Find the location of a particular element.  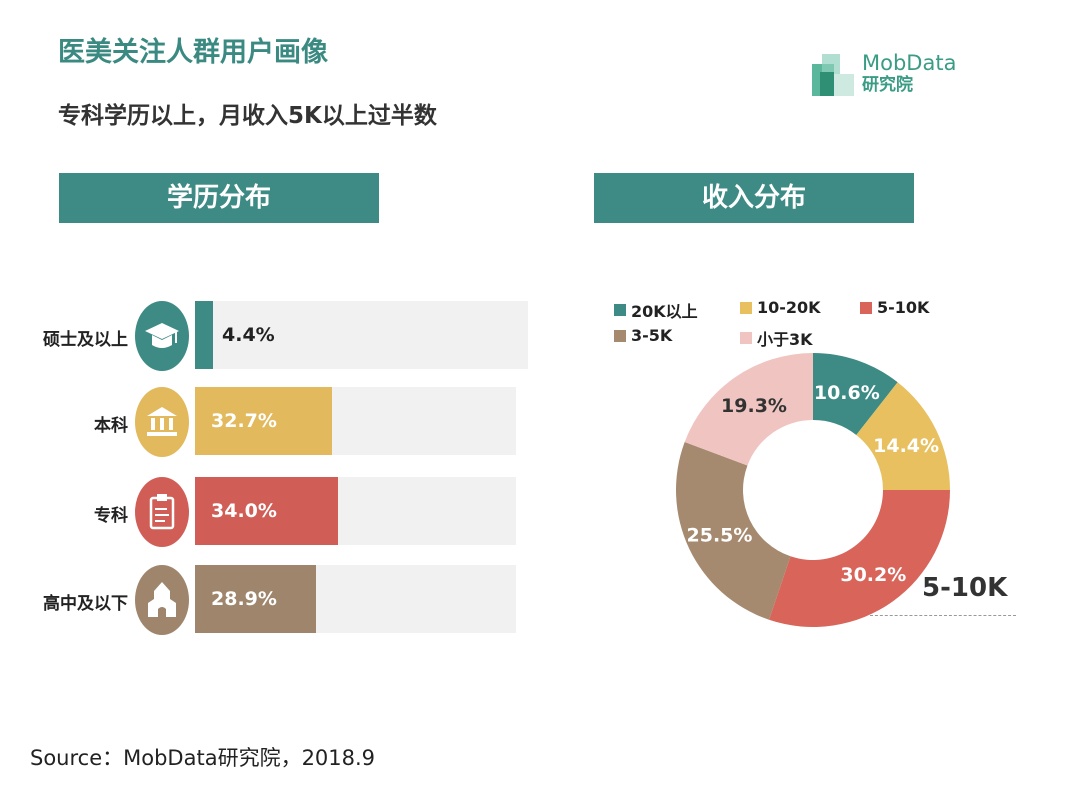

legend-item: 20K以上 is located at coordinates (656, 310).